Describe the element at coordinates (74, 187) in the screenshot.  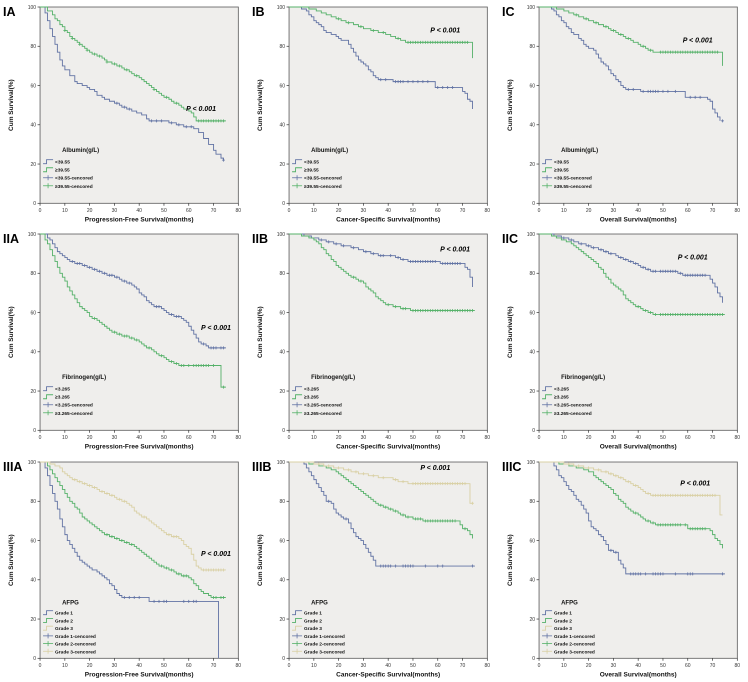
I see `legend-item-label: ≥39.55-cencored` at that location.